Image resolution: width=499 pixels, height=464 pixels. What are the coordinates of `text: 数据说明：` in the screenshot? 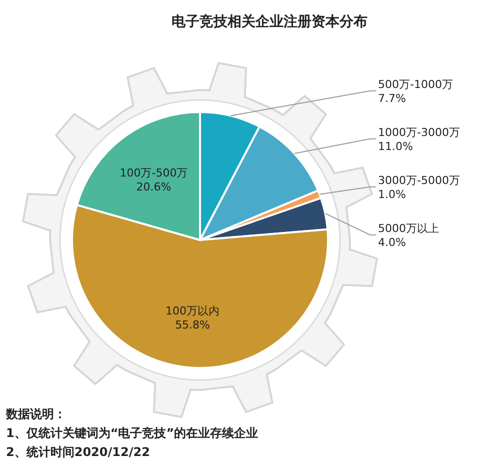 It's located at (35, 414).